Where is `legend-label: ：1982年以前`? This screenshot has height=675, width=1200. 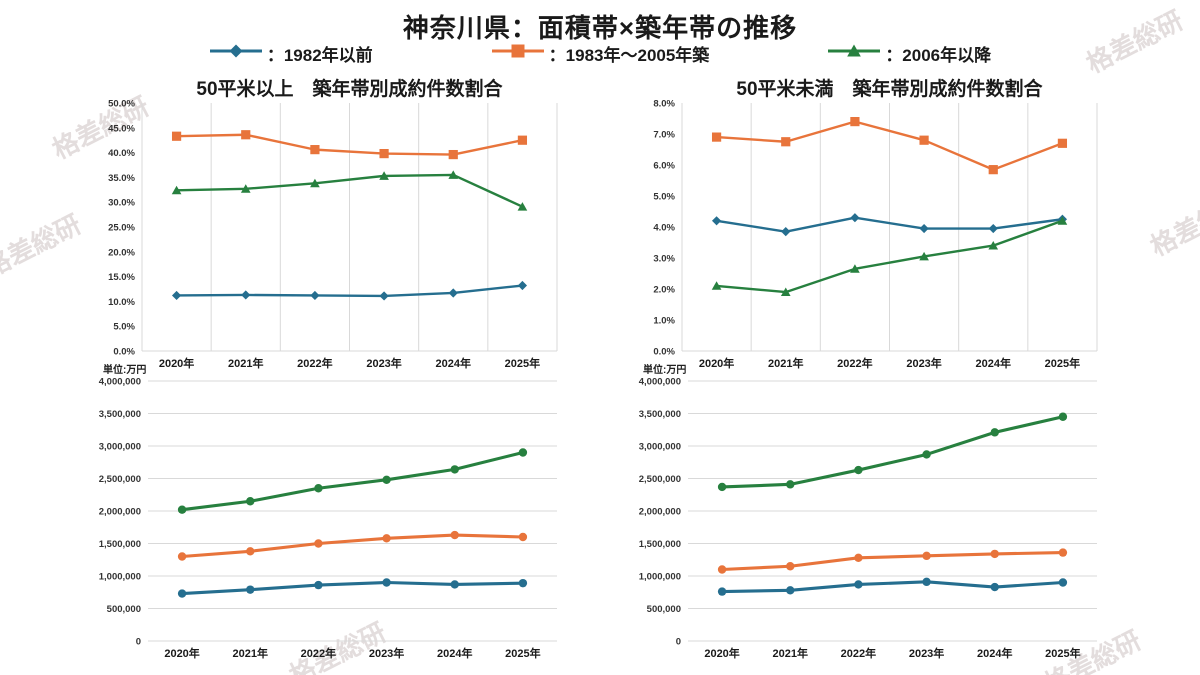
legend-label: ：1982年以前 is located at coordinates (319, 55).